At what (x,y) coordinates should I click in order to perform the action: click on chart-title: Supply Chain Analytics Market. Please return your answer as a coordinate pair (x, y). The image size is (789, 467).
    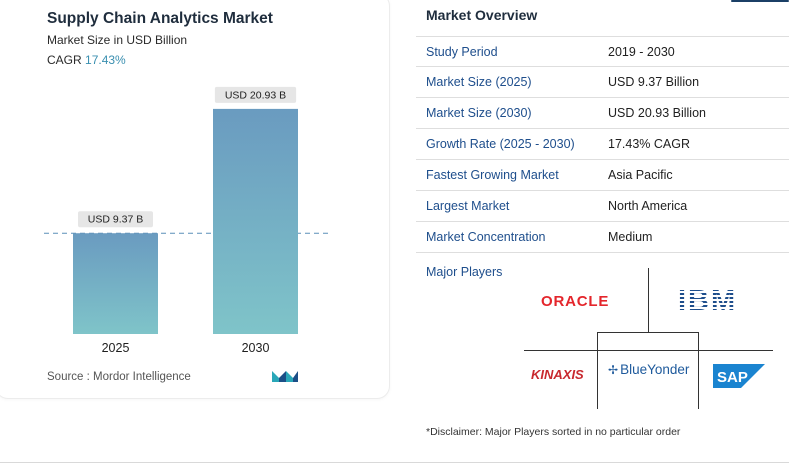
    Looking at the image, I should click on (160, 18).